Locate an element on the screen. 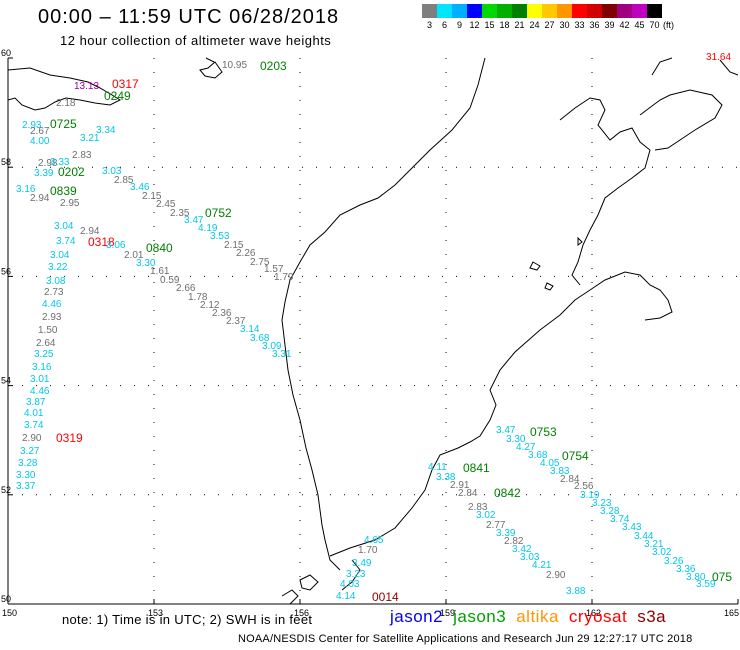 This screenshot has width=740, height=650. wave-height-label: 13.13 is located at coordinates (86, 86).